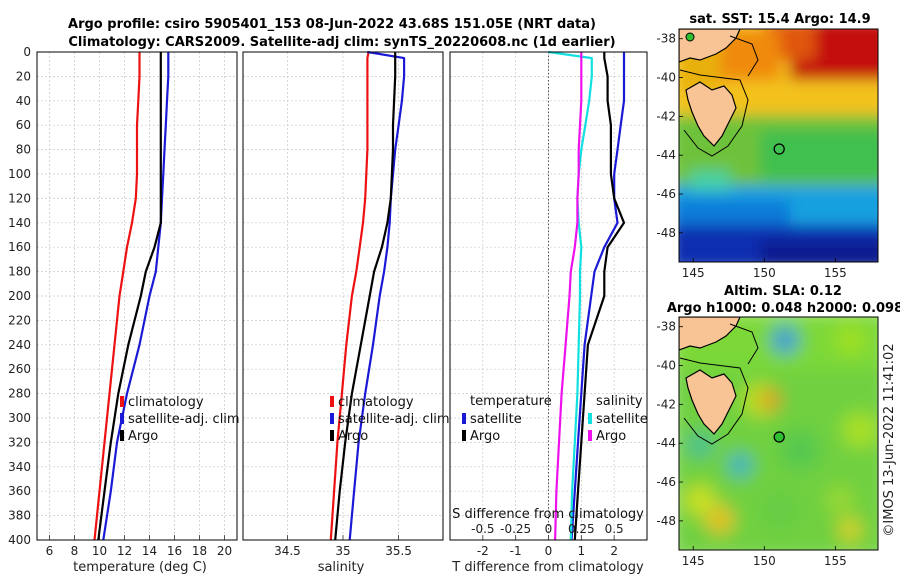 Image resolution: width=900 pixels, height=580 pixels. What do you see at coordinates (582, 551) in the screenshot?
I see `x-tick-label: 1` at bounding box center [582, 551].